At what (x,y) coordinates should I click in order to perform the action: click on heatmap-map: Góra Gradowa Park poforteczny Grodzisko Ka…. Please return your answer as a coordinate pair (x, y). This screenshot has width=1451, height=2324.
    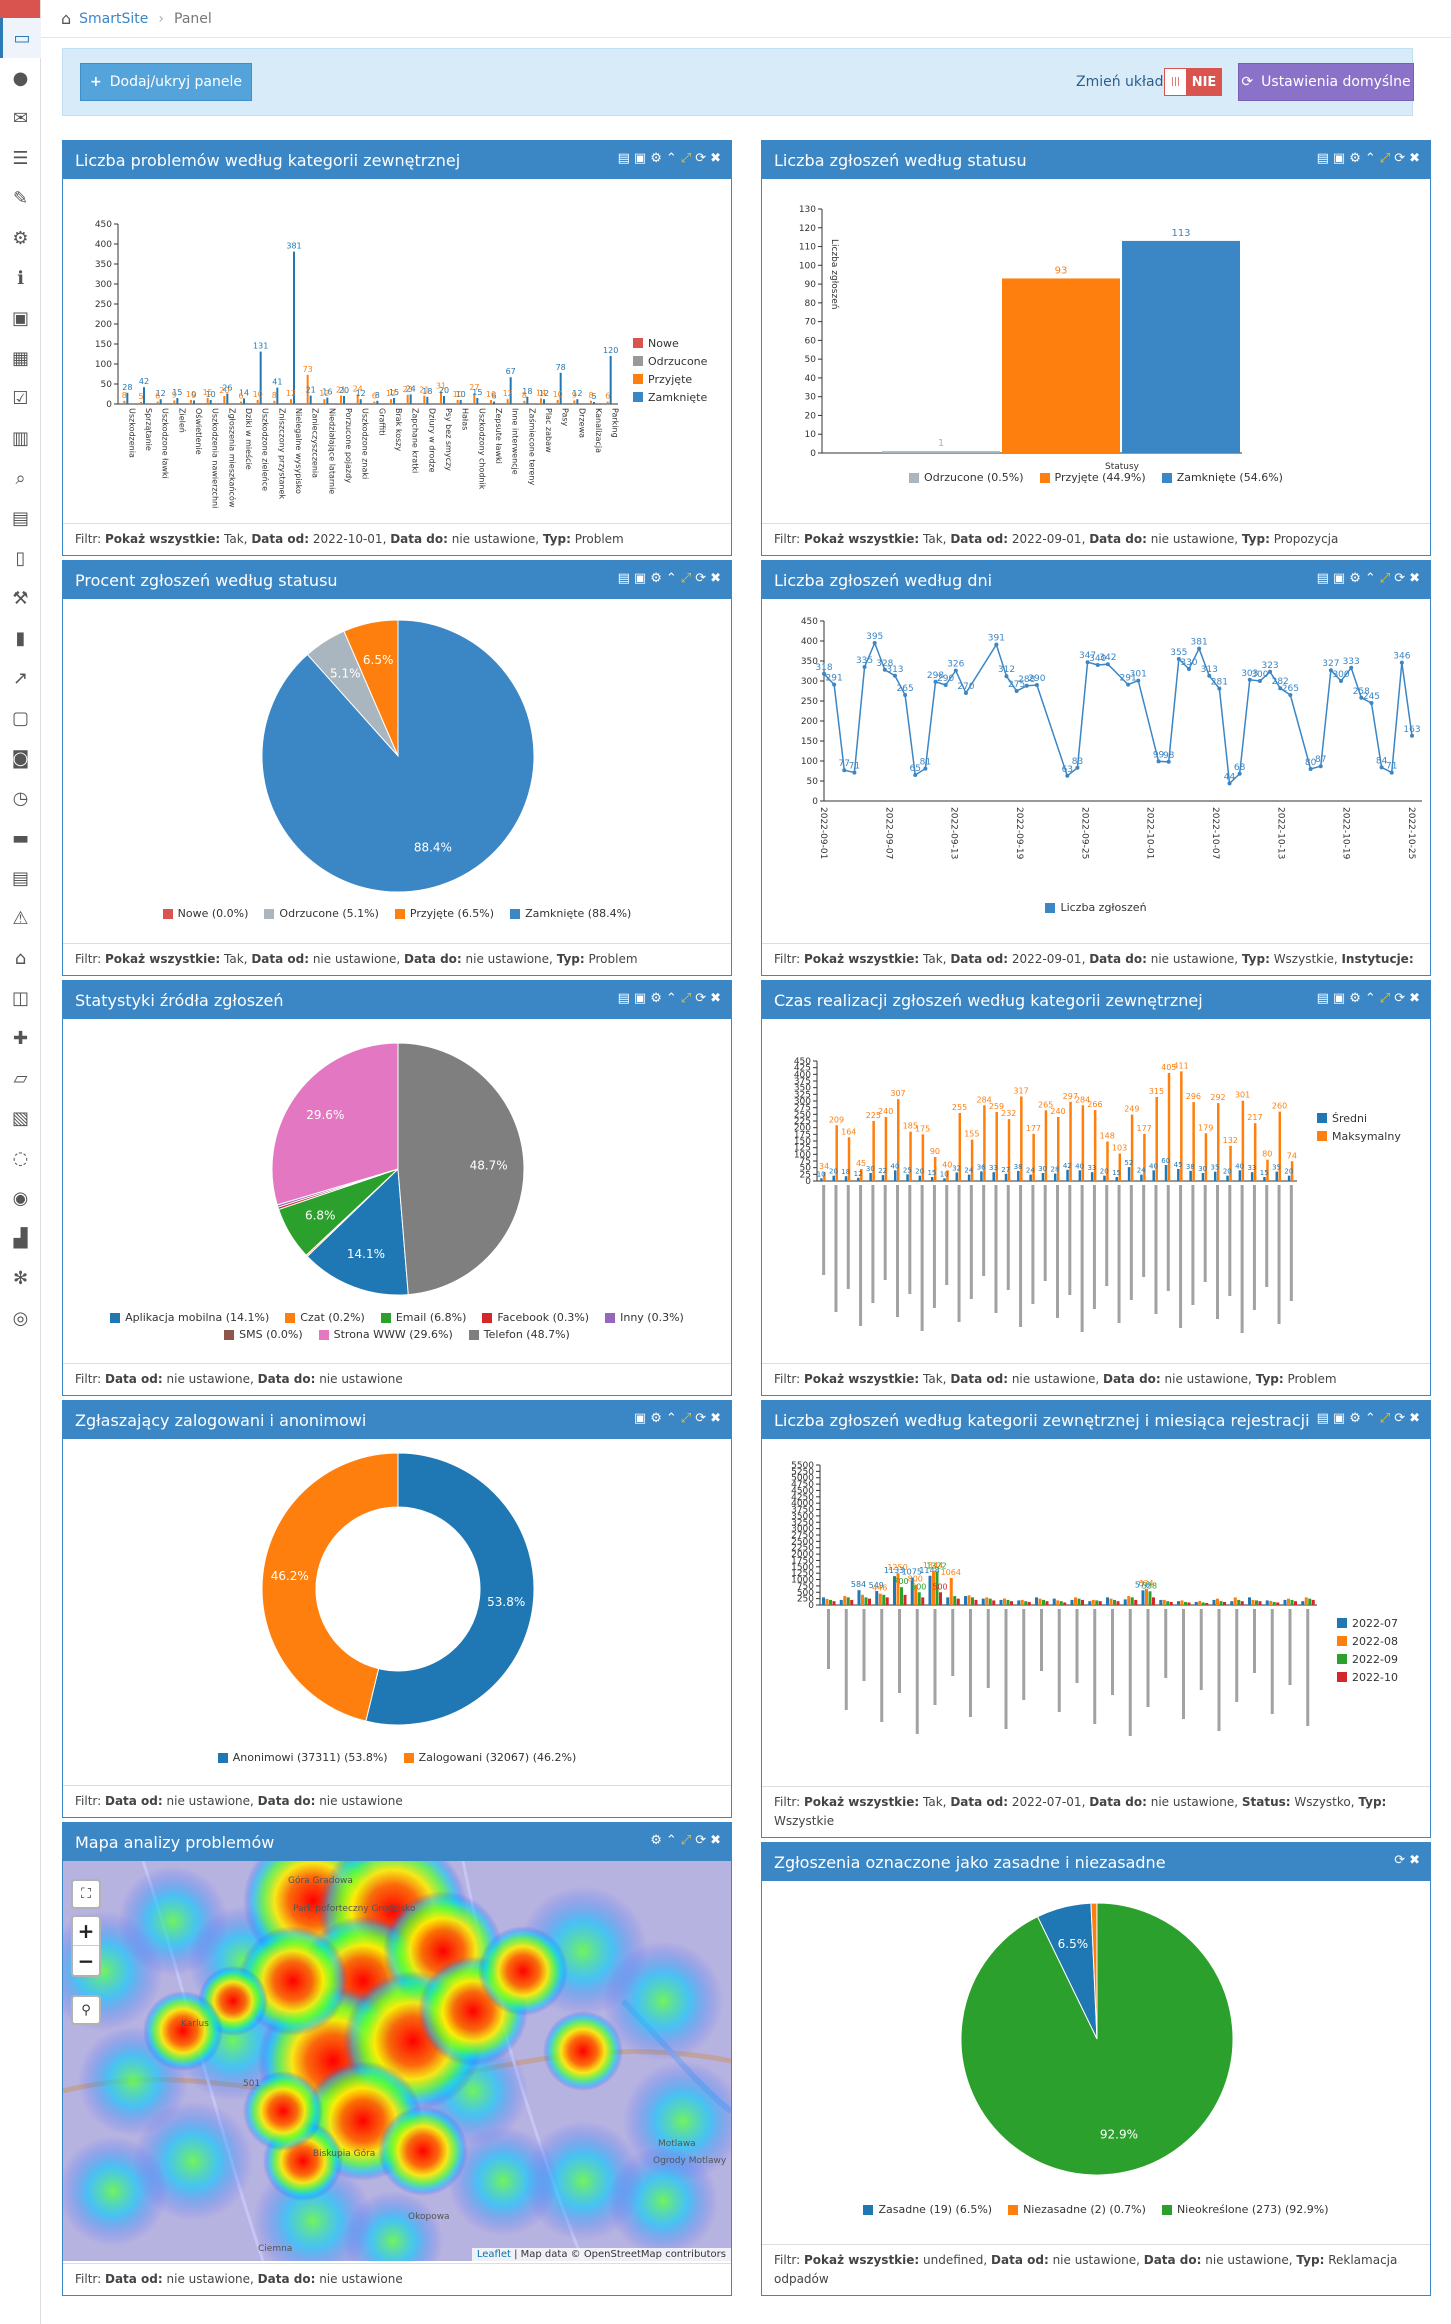
    Looking at the image, I should click on (397, 2061).